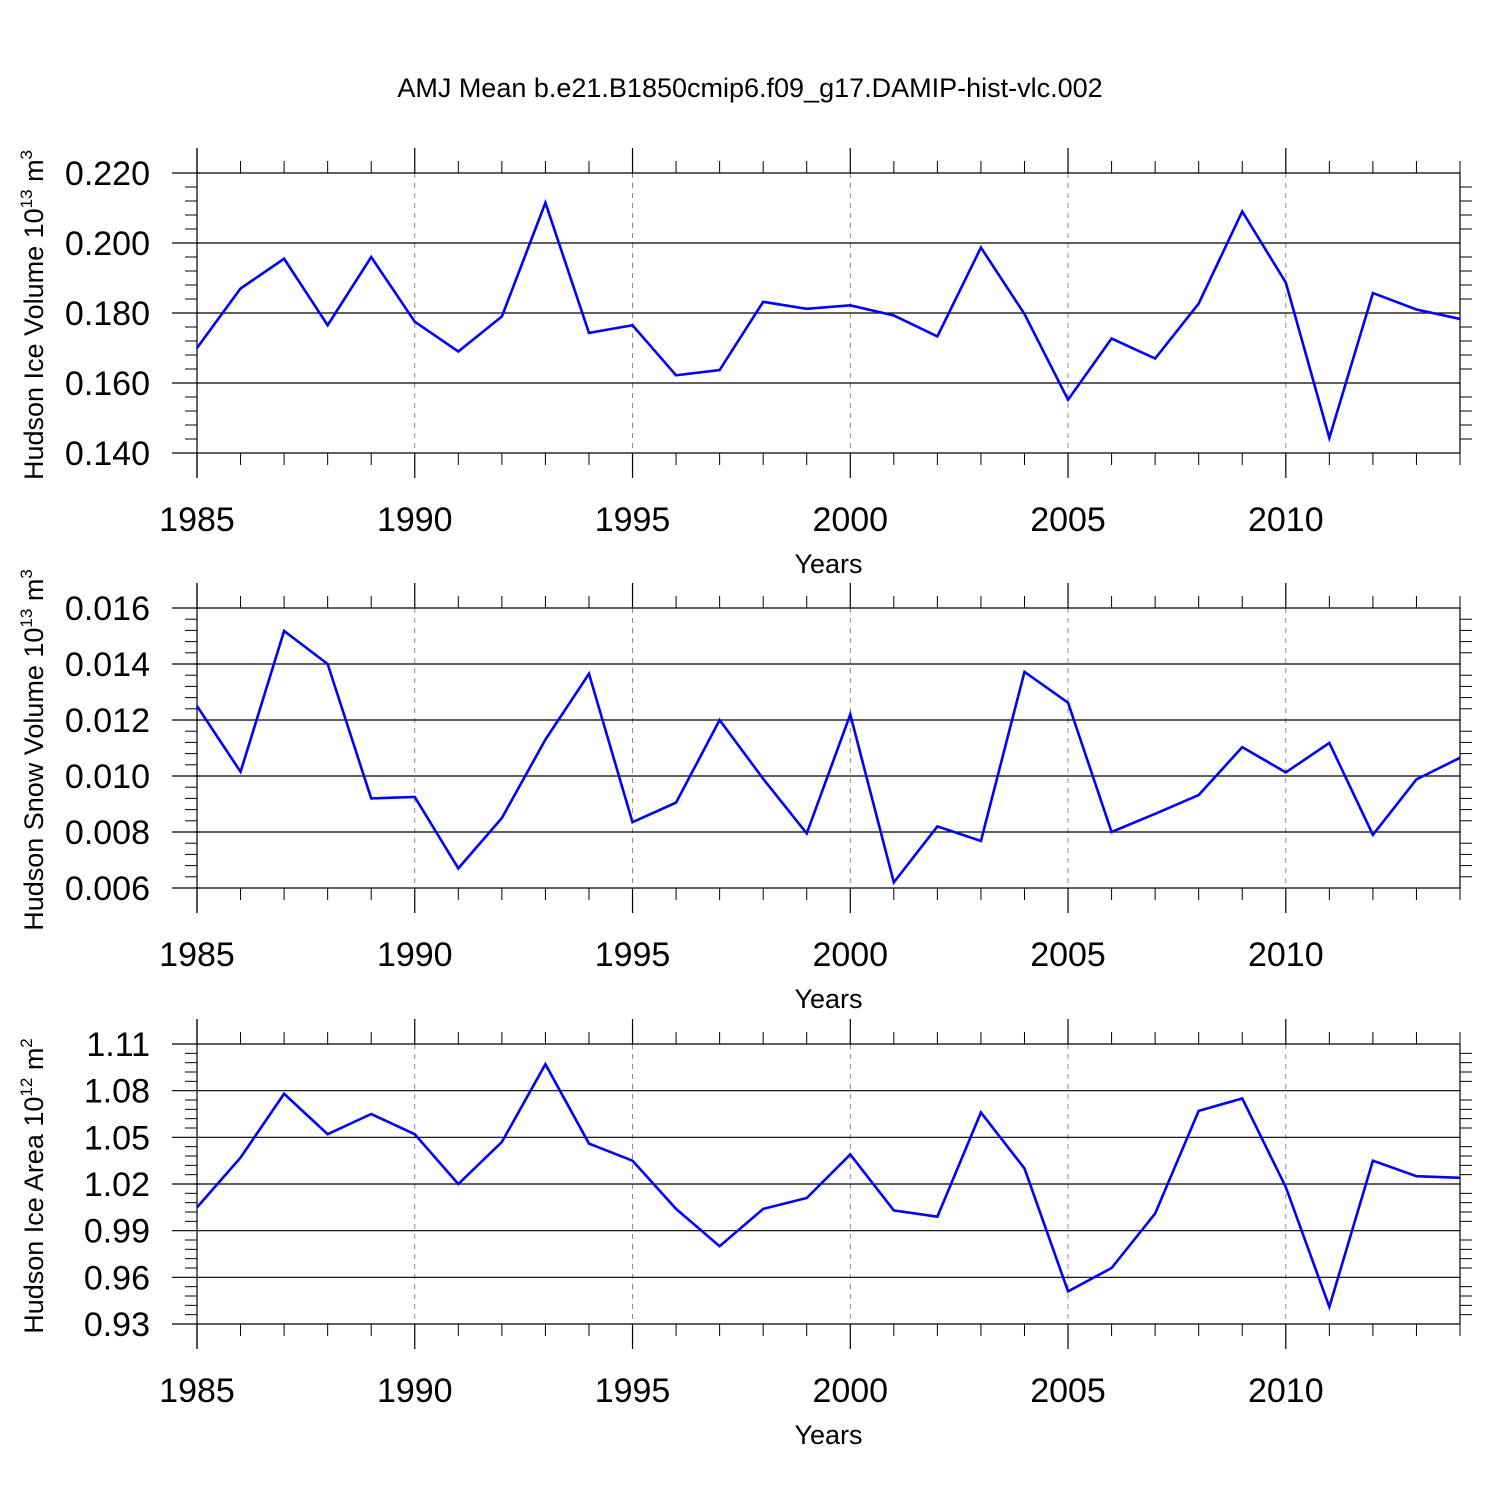 The width and height of the screenshot is (1500, 1500). Describe the element at coordinates (117, 1138) in the screenshot. I see `y-tick-label: 1.05` at that location.